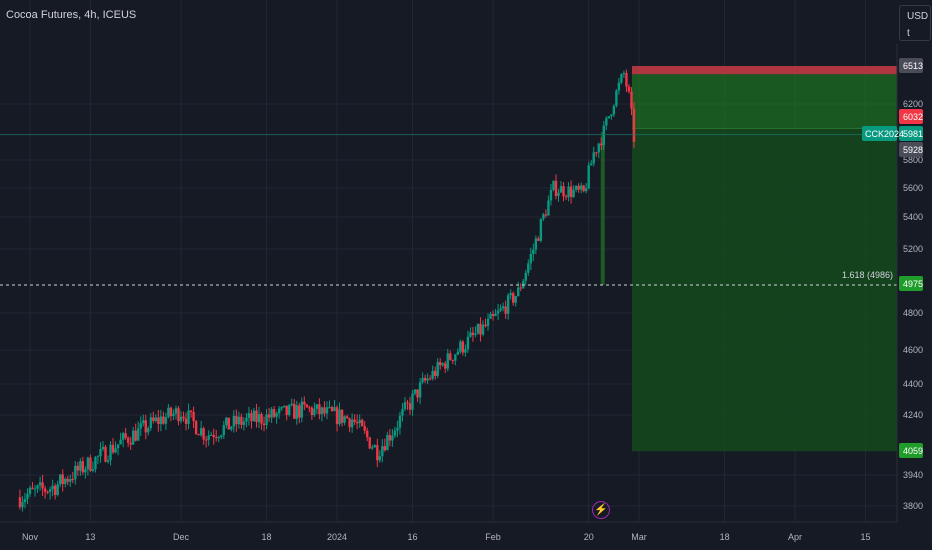 This screenshot has width=932, height=550. What do you see at coordinates (913, 249) in the screenshot?
I see `price-tick-label: 5200` at bounding box center [913, 249].